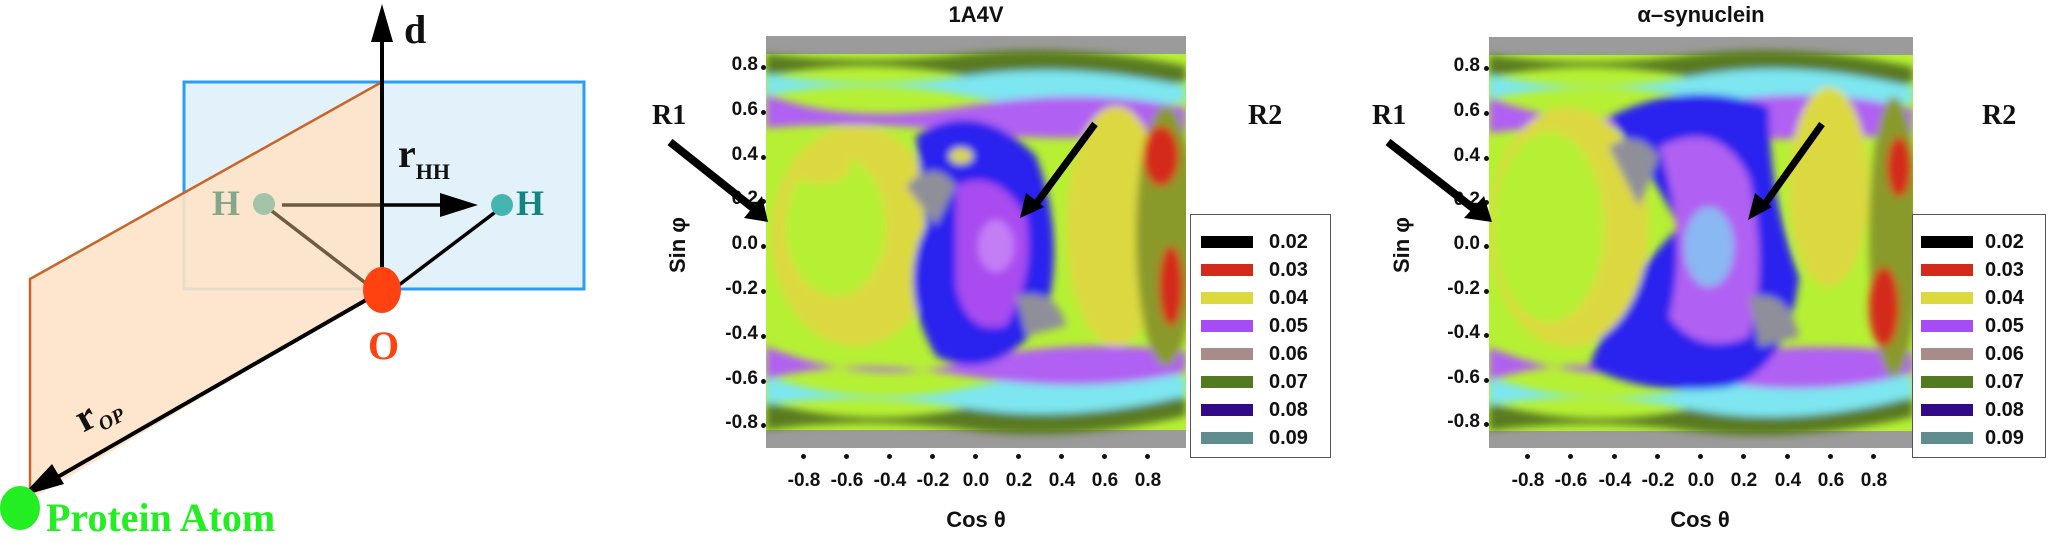 This screenshot has height=543, width=2050. I want to click on panel-2-arrows, so click(1605, 171).